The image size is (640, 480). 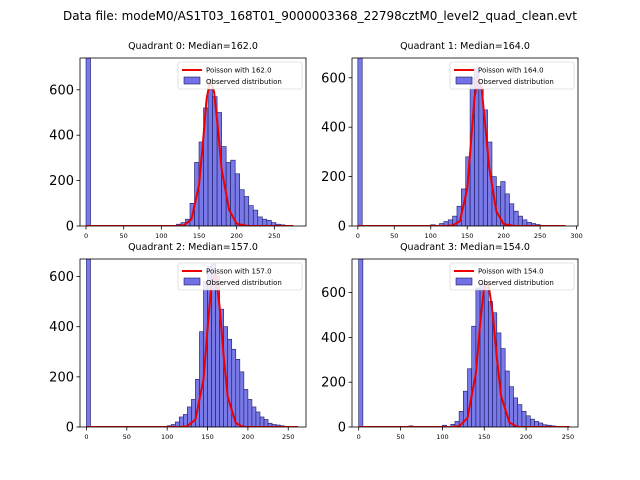 I want to click on quadrant-1-legend: Poisson with 164.0 Observed distribution, so click(x=512, y=75).